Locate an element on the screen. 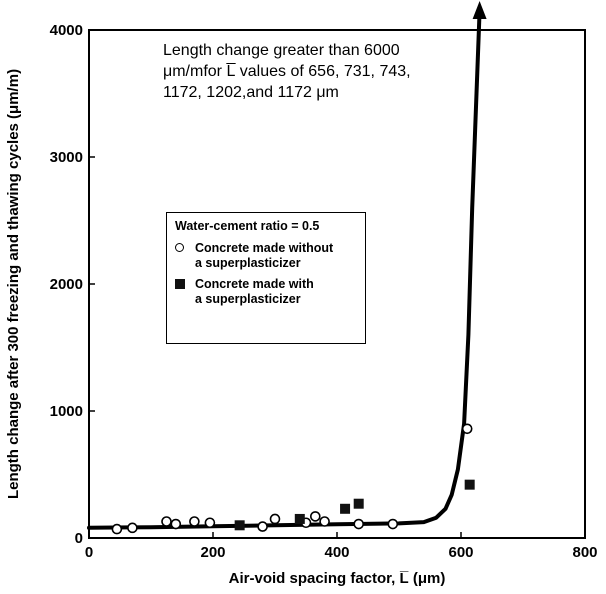 The image size is (606, 594). data-points is located at coordinates (293, 479).